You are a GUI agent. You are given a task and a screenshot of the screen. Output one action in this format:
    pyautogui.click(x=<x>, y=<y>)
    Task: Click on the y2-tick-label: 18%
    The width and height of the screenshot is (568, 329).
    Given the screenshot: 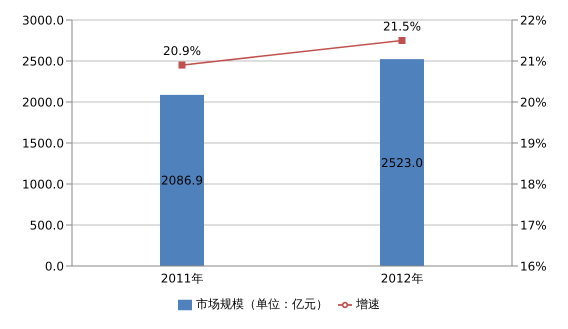 What is the action you would take?
    pyautogui.click(x=533, y=184)
    